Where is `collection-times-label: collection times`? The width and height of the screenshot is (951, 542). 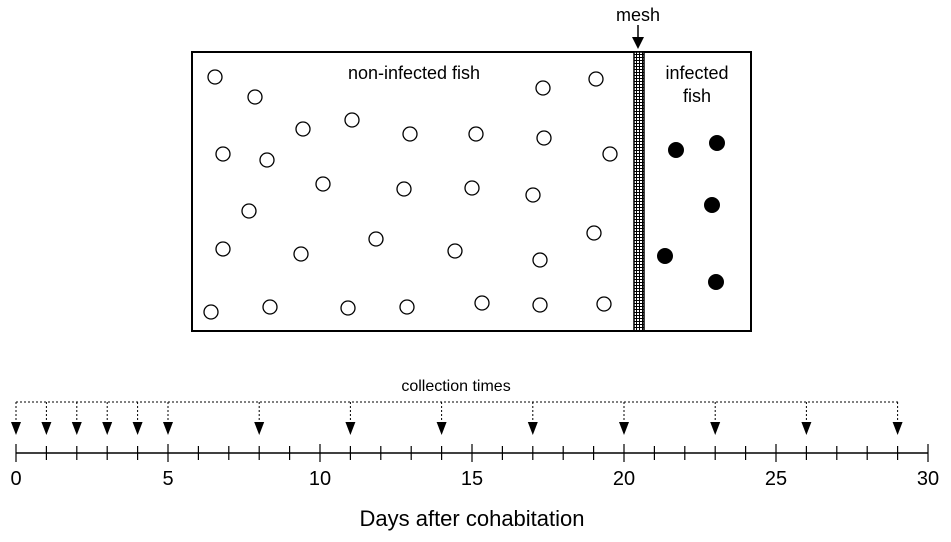
collection-times-label: collection times is located at coordinates (455, 386).